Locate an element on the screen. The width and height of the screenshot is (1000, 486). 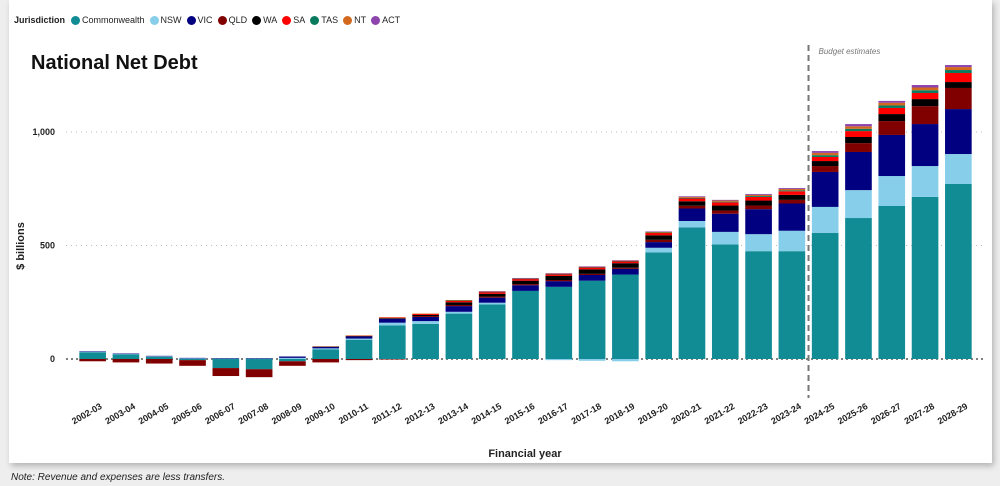
legend-item-nsw: NSW is located at coordinates (165, 20).